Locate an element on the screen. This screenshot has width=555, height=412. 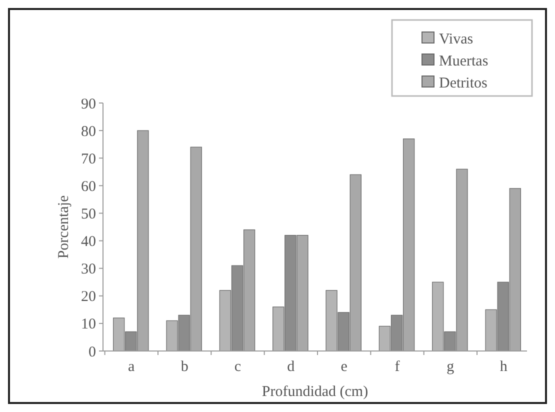
x-tick-label: a is located at coordinates (132, 367).